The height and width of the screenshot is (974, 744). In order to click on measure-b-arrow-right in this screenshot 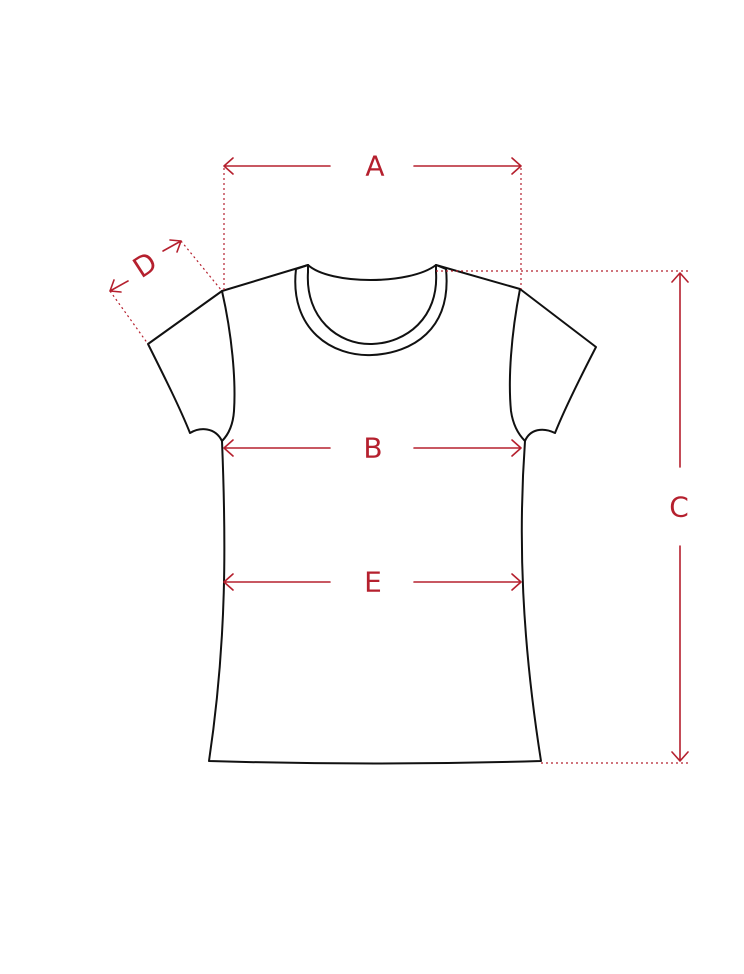, I will do `click(467, 448)`.